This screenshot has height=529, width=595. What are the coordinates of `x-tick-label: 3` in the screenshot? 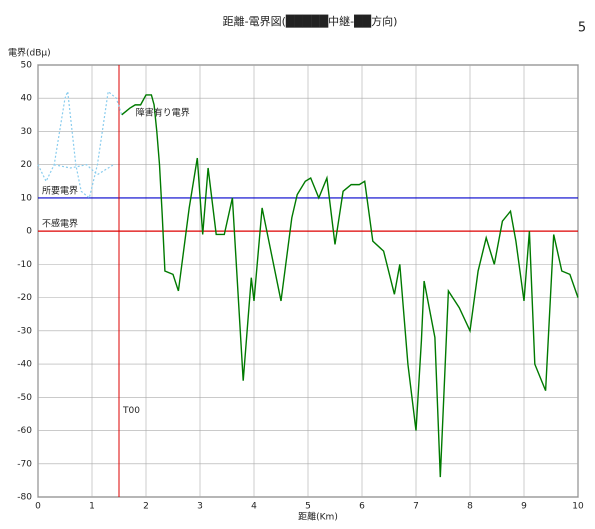 It's located at (200, 507).